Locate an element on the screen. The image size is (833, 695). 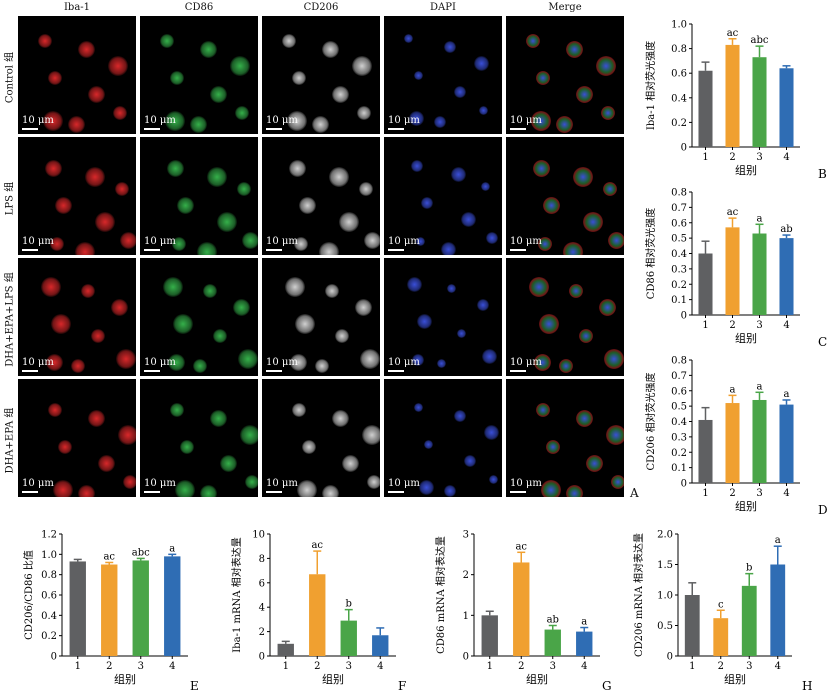
y-tick-label: 3 is located at coordinates (466, 535).